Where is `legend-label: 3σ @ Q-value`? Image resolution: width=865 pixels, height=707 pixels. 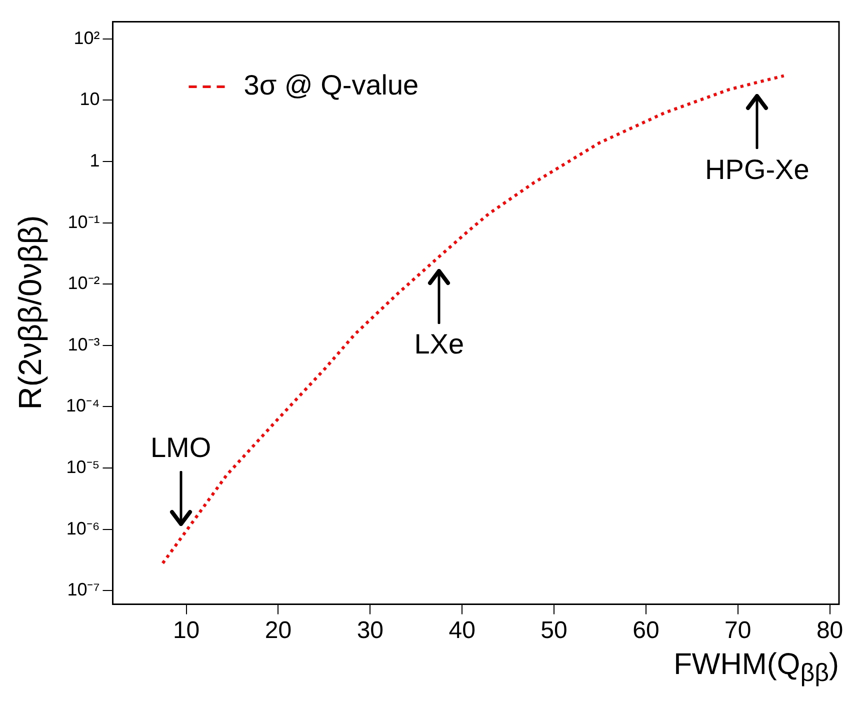
legend-label: 3σ @ Q-value is located at coordinates (331, 85).